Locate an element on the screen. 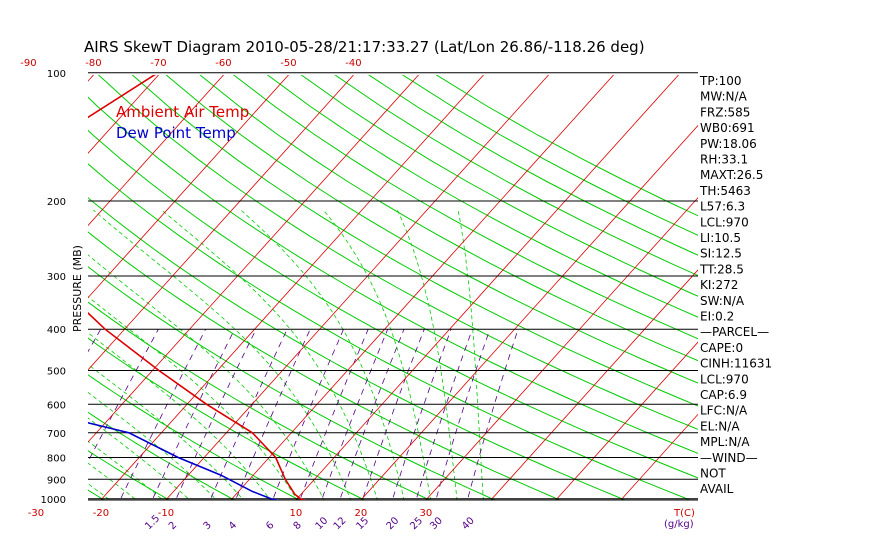 The image size is (870, 560). bottom-temp-tick-label: -20 is located at coordinates (101, 513).